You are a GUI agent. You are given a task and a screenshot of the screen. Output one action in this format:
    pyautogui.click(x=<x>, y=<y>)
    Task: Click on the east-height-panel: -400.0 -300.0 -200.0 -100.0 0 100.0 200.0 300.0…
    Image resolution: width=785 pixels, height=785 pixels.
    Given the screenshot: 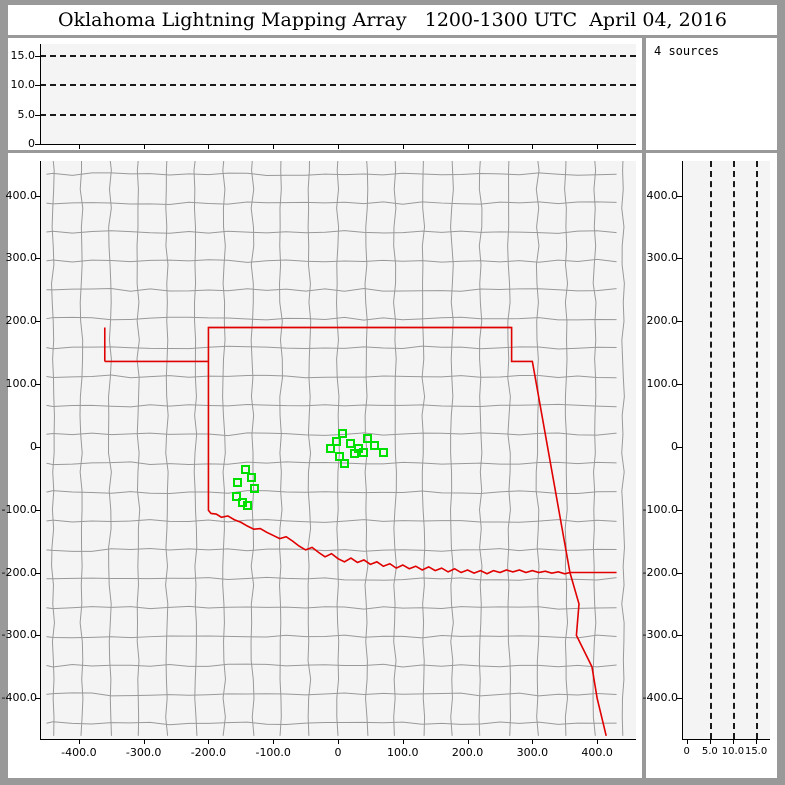 What is the action you would take?
    pyautogui.click(x=710, y=465)
    